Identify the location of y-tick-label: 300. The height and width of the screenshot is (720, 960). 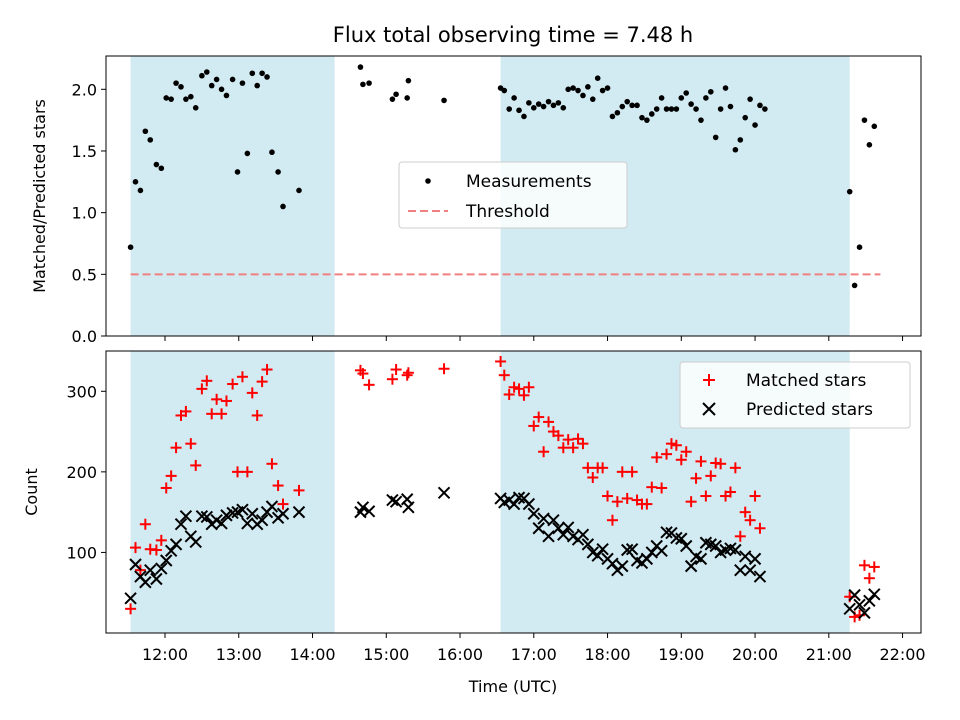
(81, 391).